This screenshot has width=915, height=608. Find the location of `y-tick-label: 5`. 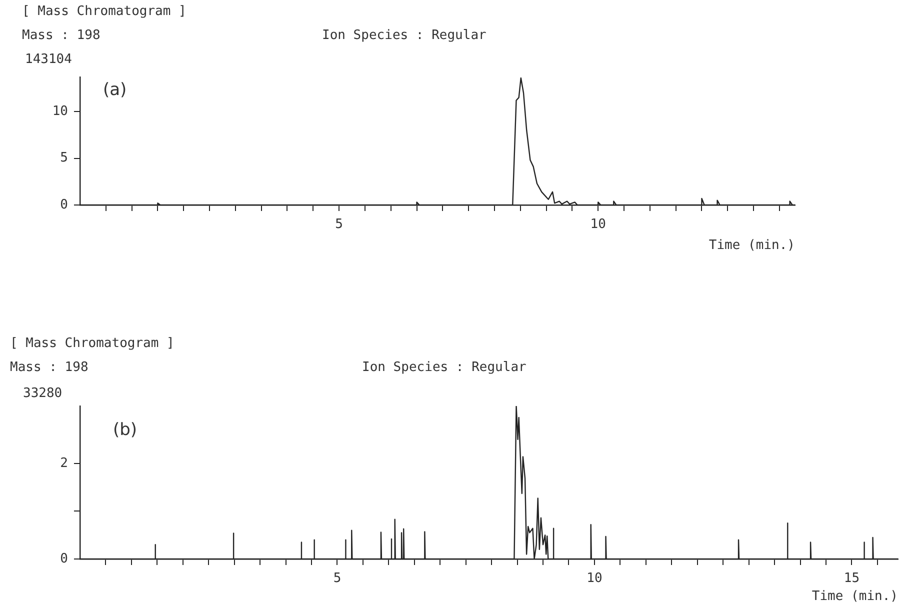

y-tick-label: 5 is located at coordinates (64, 158).